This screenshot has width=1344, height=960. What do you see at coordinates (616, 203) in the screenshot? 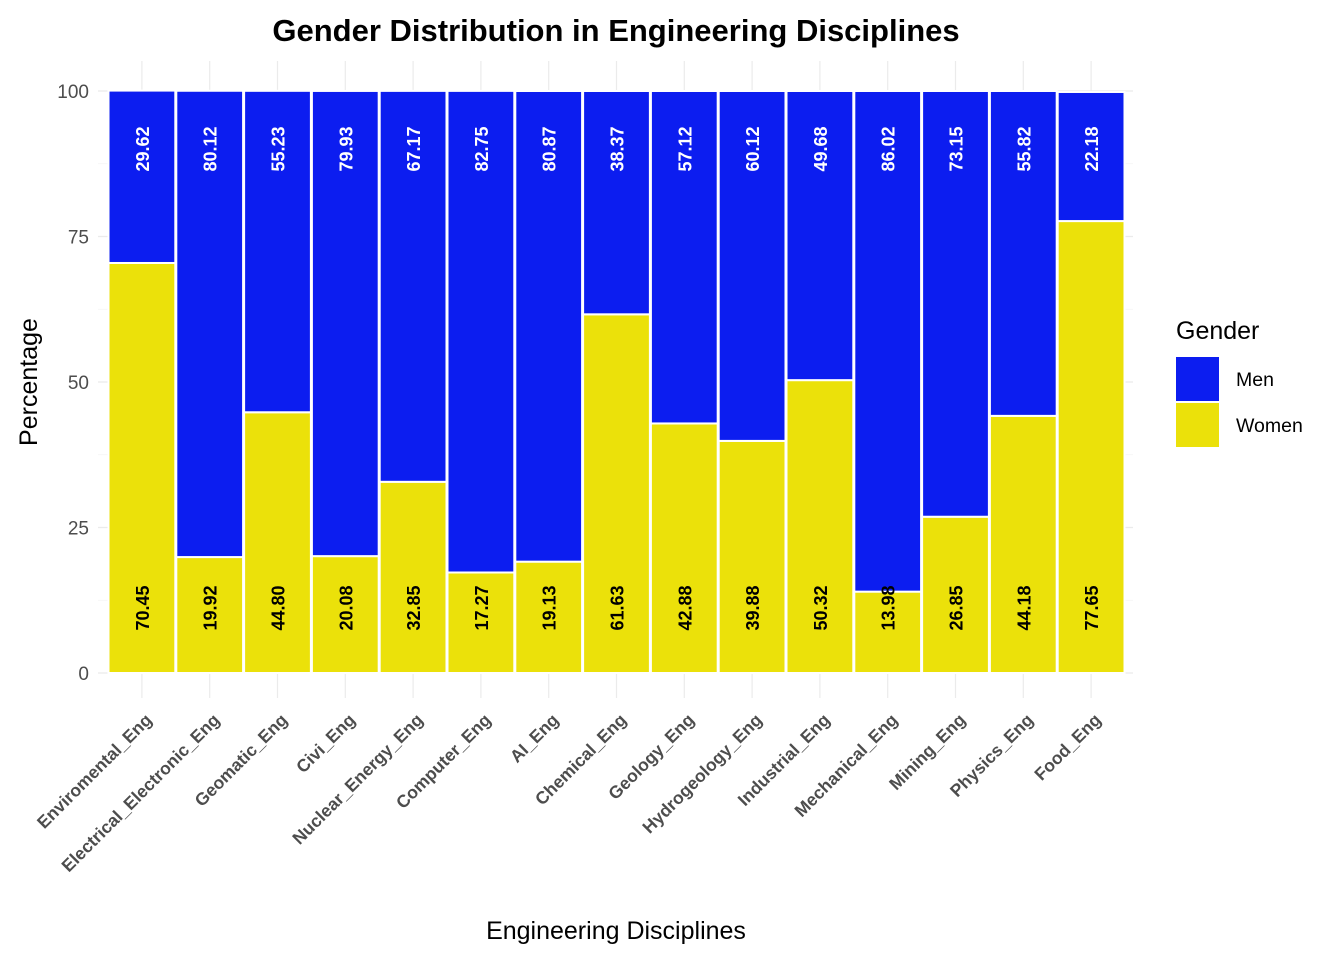
I see `bar-men-chemical-eng` at bounding box center [616, 203].